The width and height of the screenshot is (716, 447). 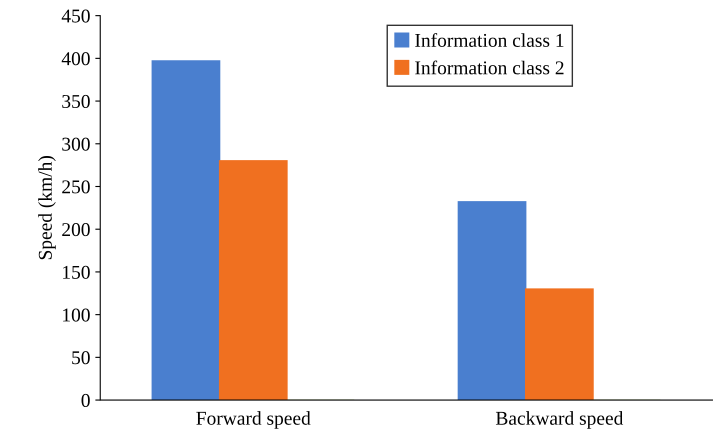 What do you see at coordinates (253, 420) in the screenshot?
I see `x-tick-label: Forward speed` at bounding box center [253, 420].